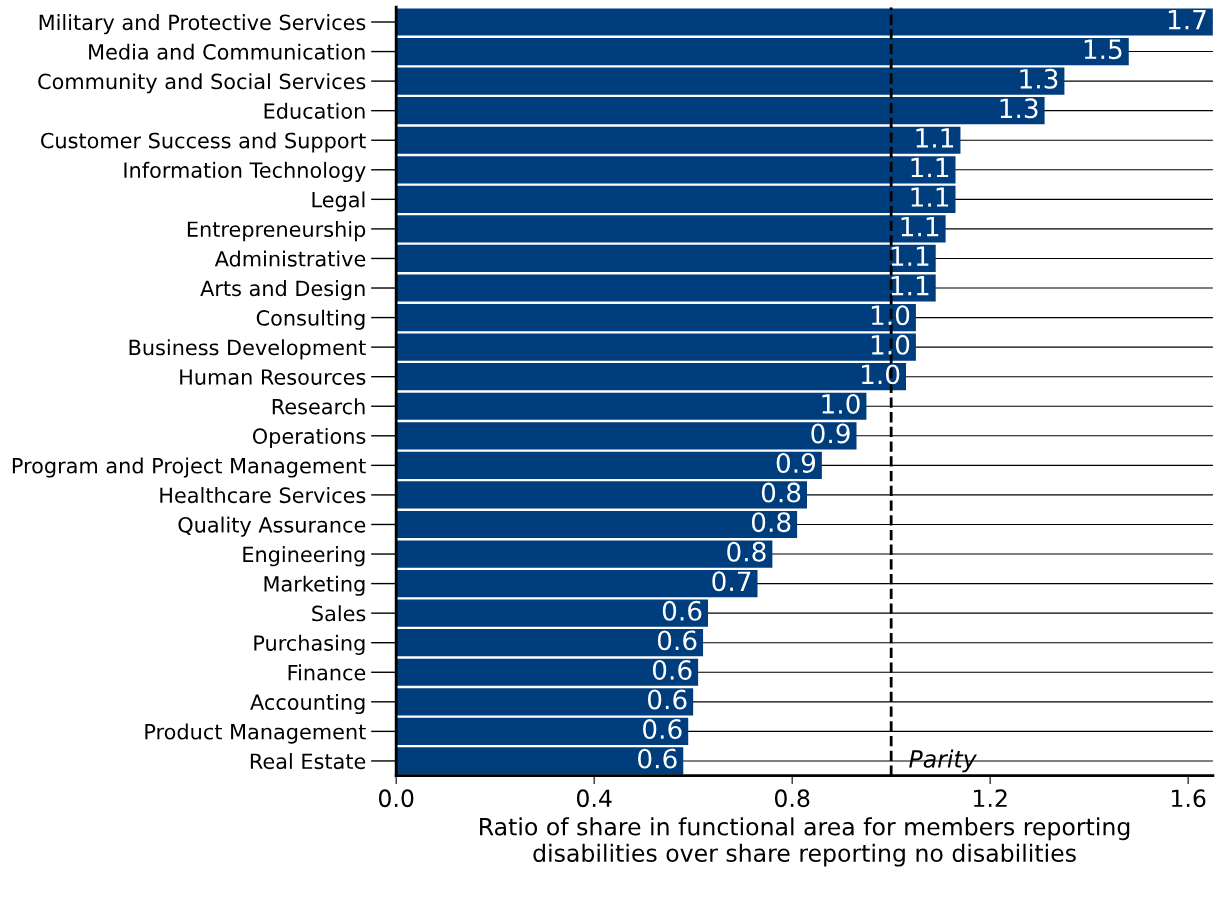 The image size is (1219, 902). What do you see at coordinates (245, 172) in the screenshot?
I see `y-tick-label: Information Technology` at bounding box center [245, 172].